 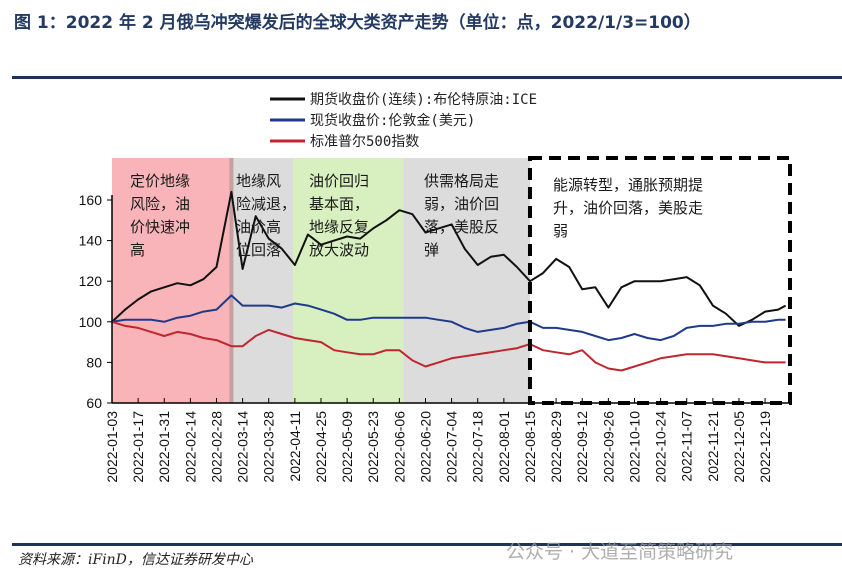 I want to click on region-annotation: 风险，油, so click(x=160, y=204).